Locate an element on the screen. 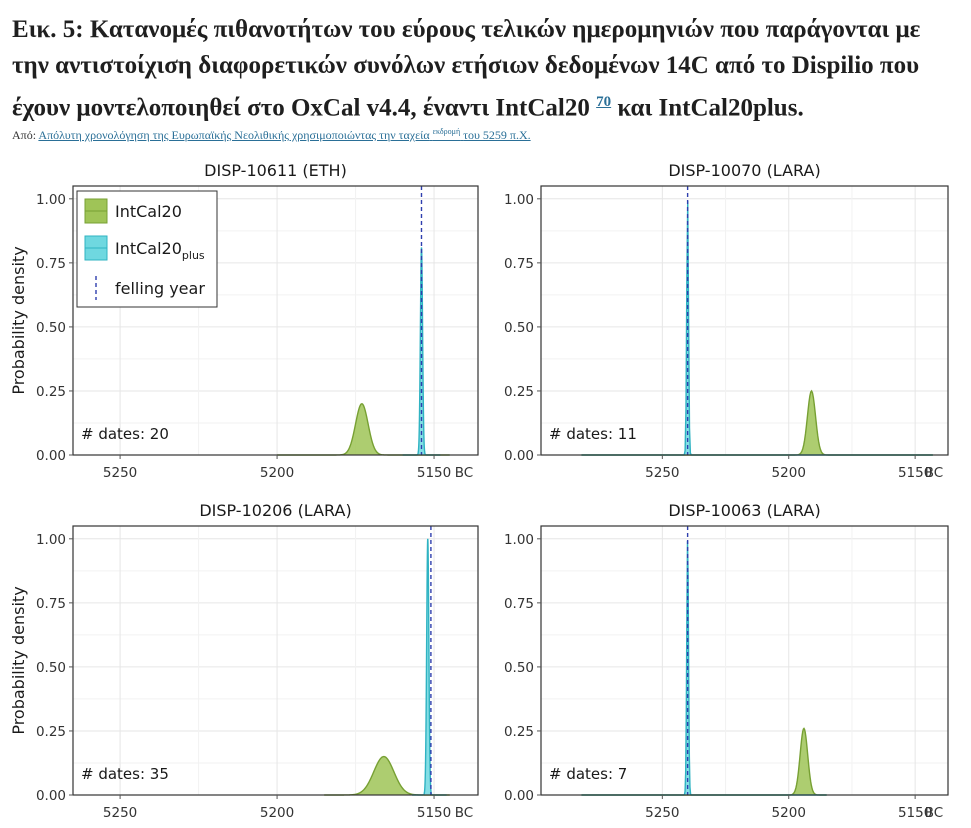  source-prefix: Από: is located at coordinates (24, 135).